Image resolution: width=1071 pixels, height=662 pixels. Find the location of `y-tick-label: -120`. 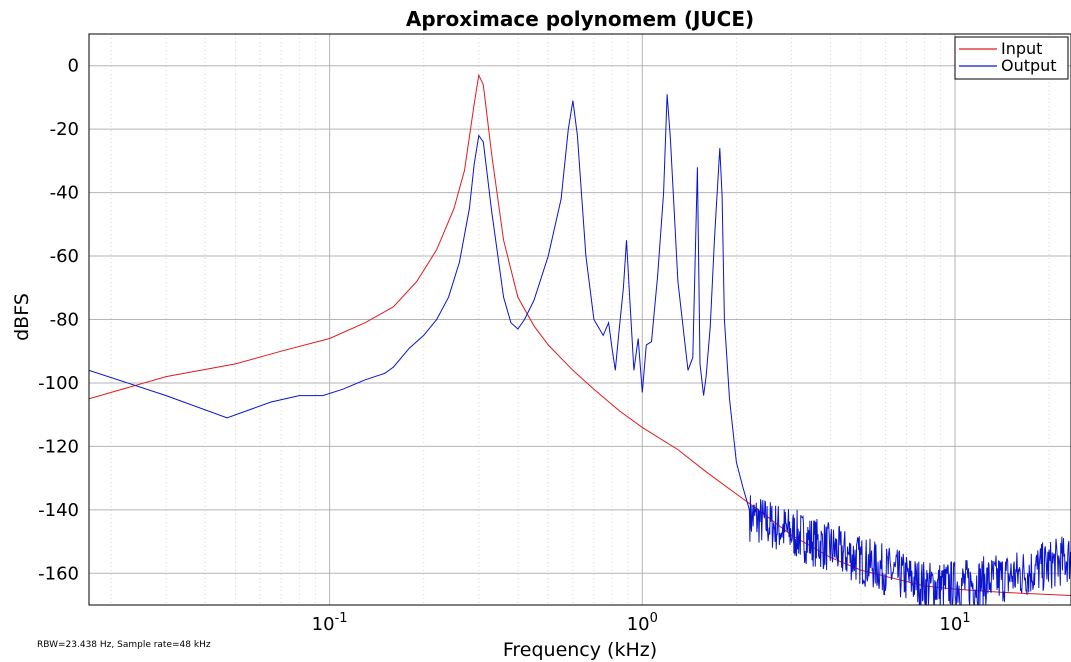

y-tick-label: -120 is located at coordinates (58, 446).